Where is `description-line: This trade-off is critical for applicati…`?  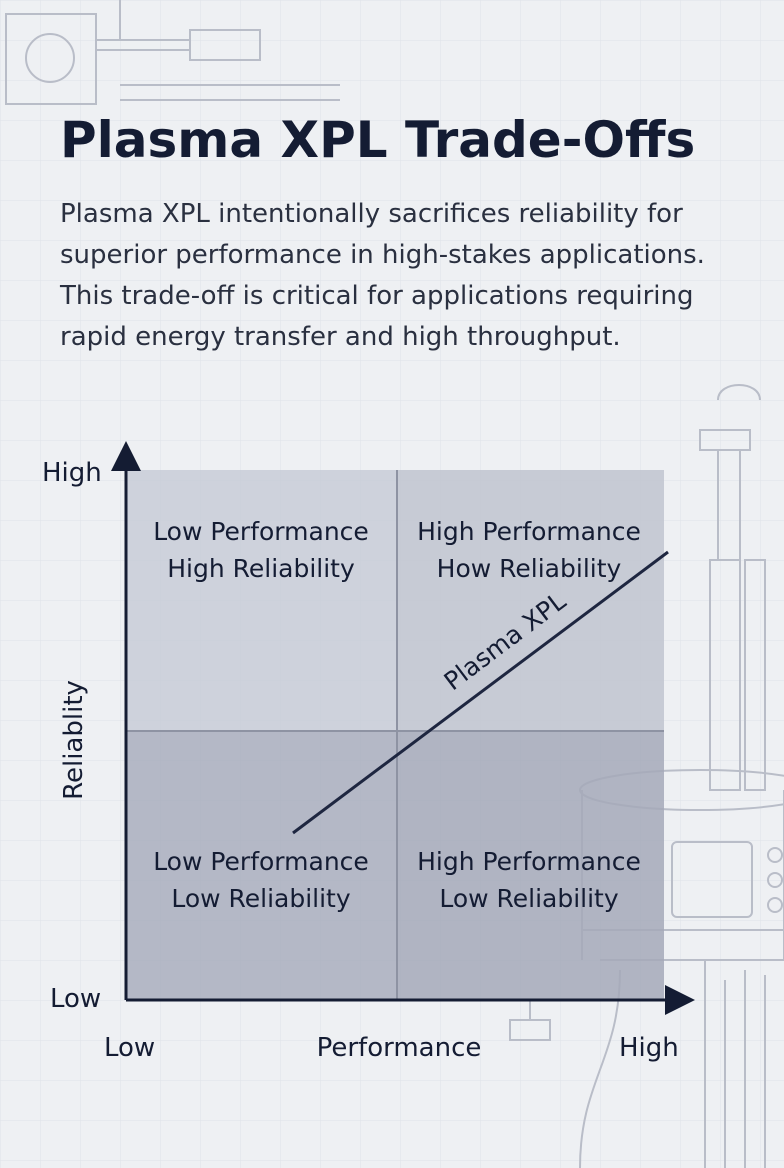 description-line: This trade-off is critical for applicati… is located at coordinates (376, 296).